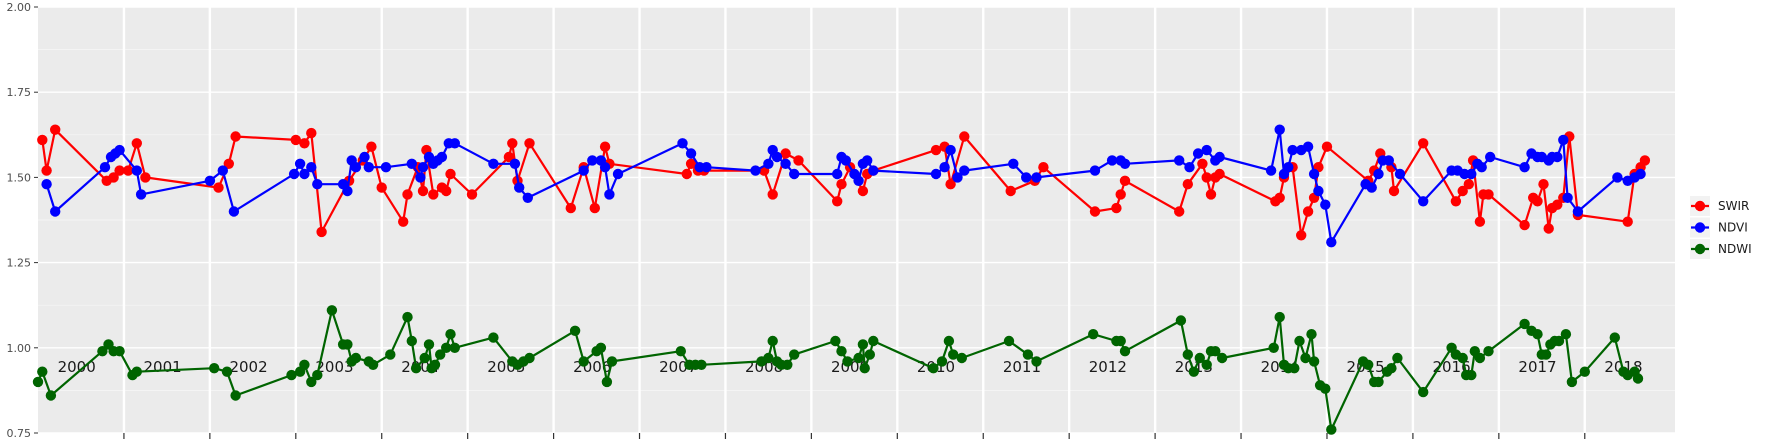  Describe the element at coordinates (19, 433) in the screenshot. I see `y-tick-label: 0.75` at that location.